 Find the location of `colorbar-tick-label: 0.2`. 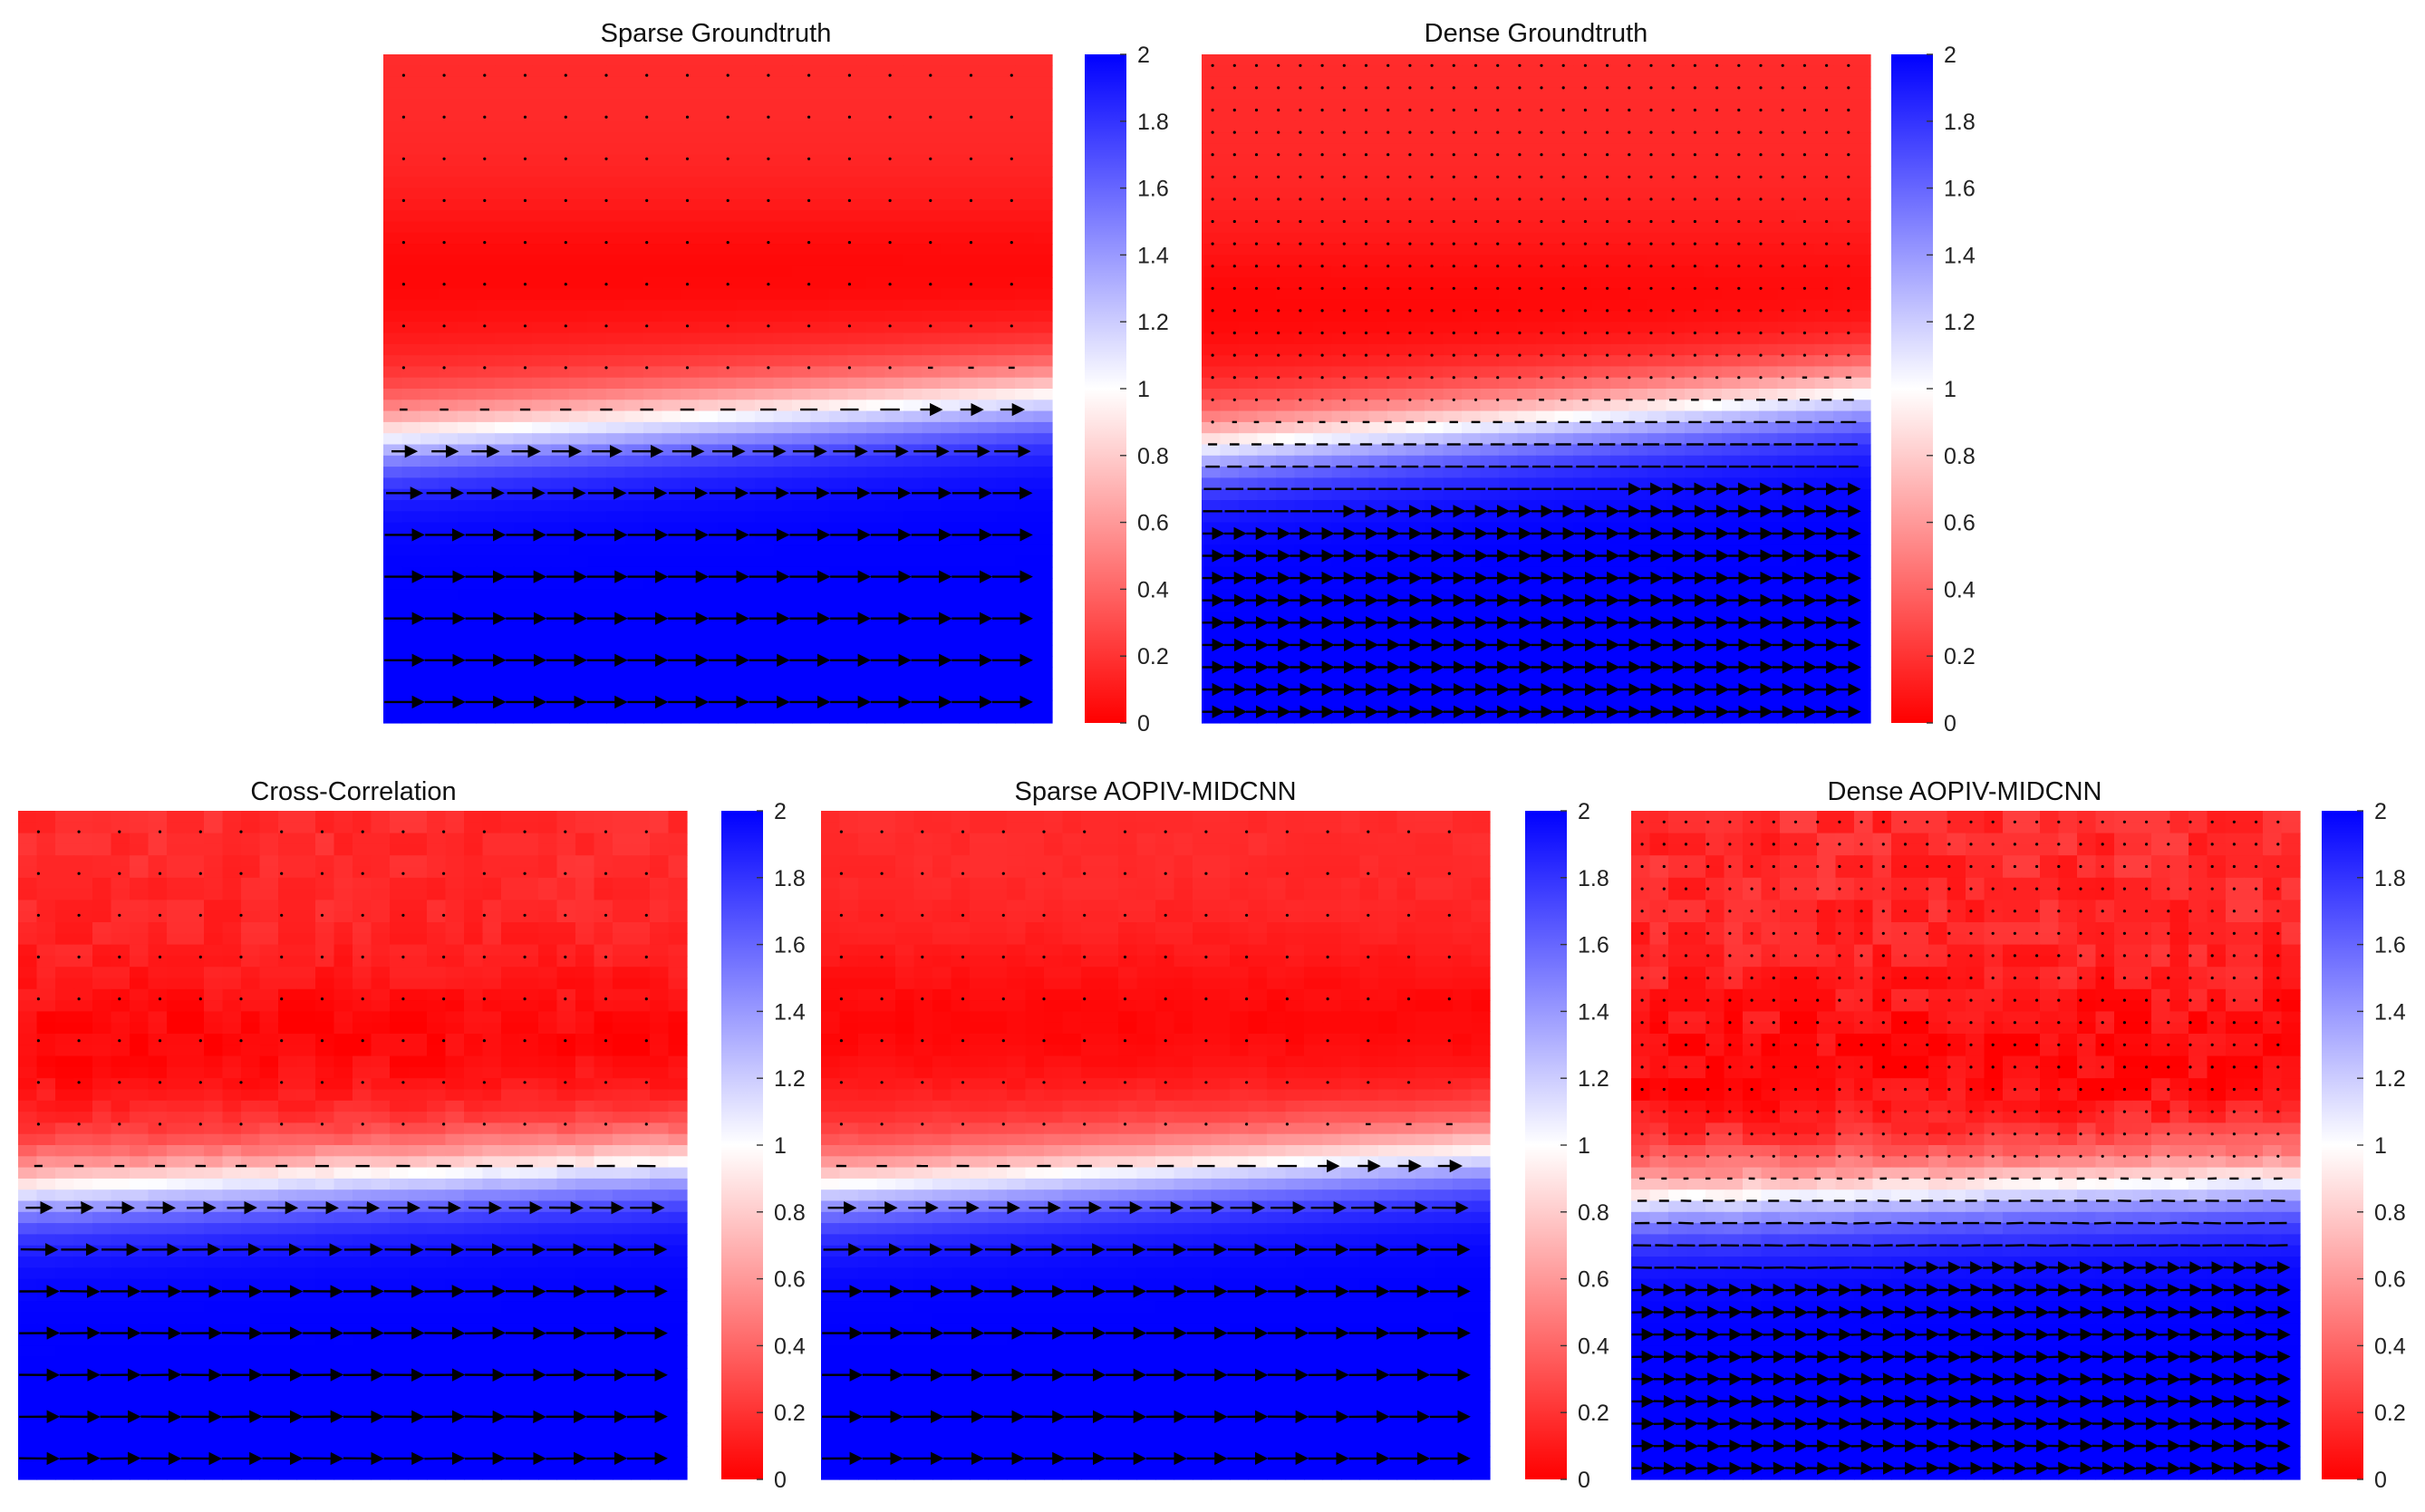

colorbar-tick-label: 0.2 is located at coordinates (1153, 656).